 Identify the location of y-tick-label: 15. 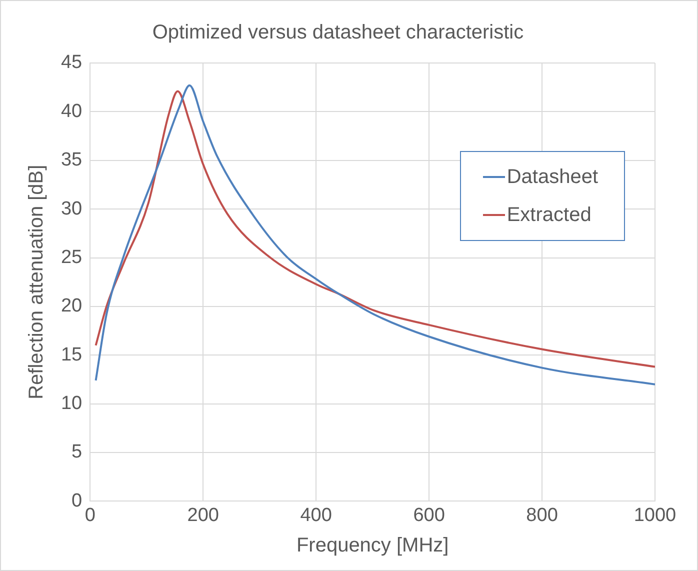
(71, 355).